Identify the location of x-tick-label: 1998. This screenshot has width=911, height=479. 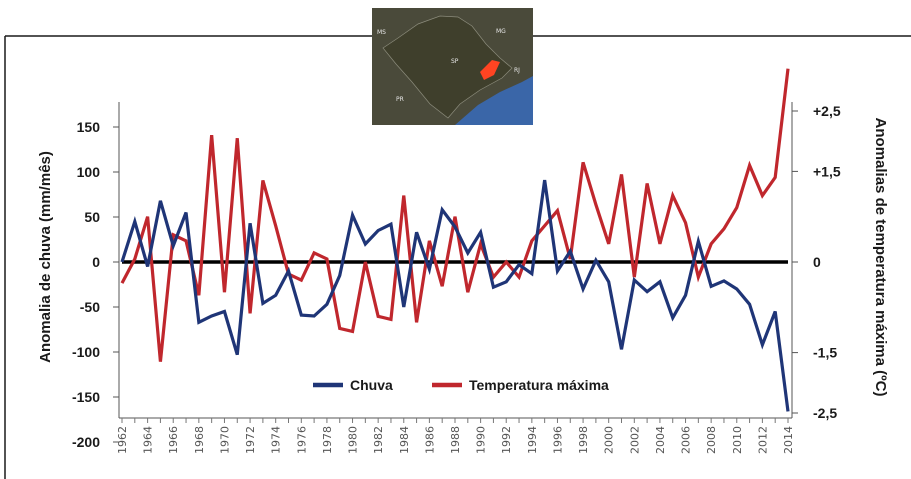
(583, 440).